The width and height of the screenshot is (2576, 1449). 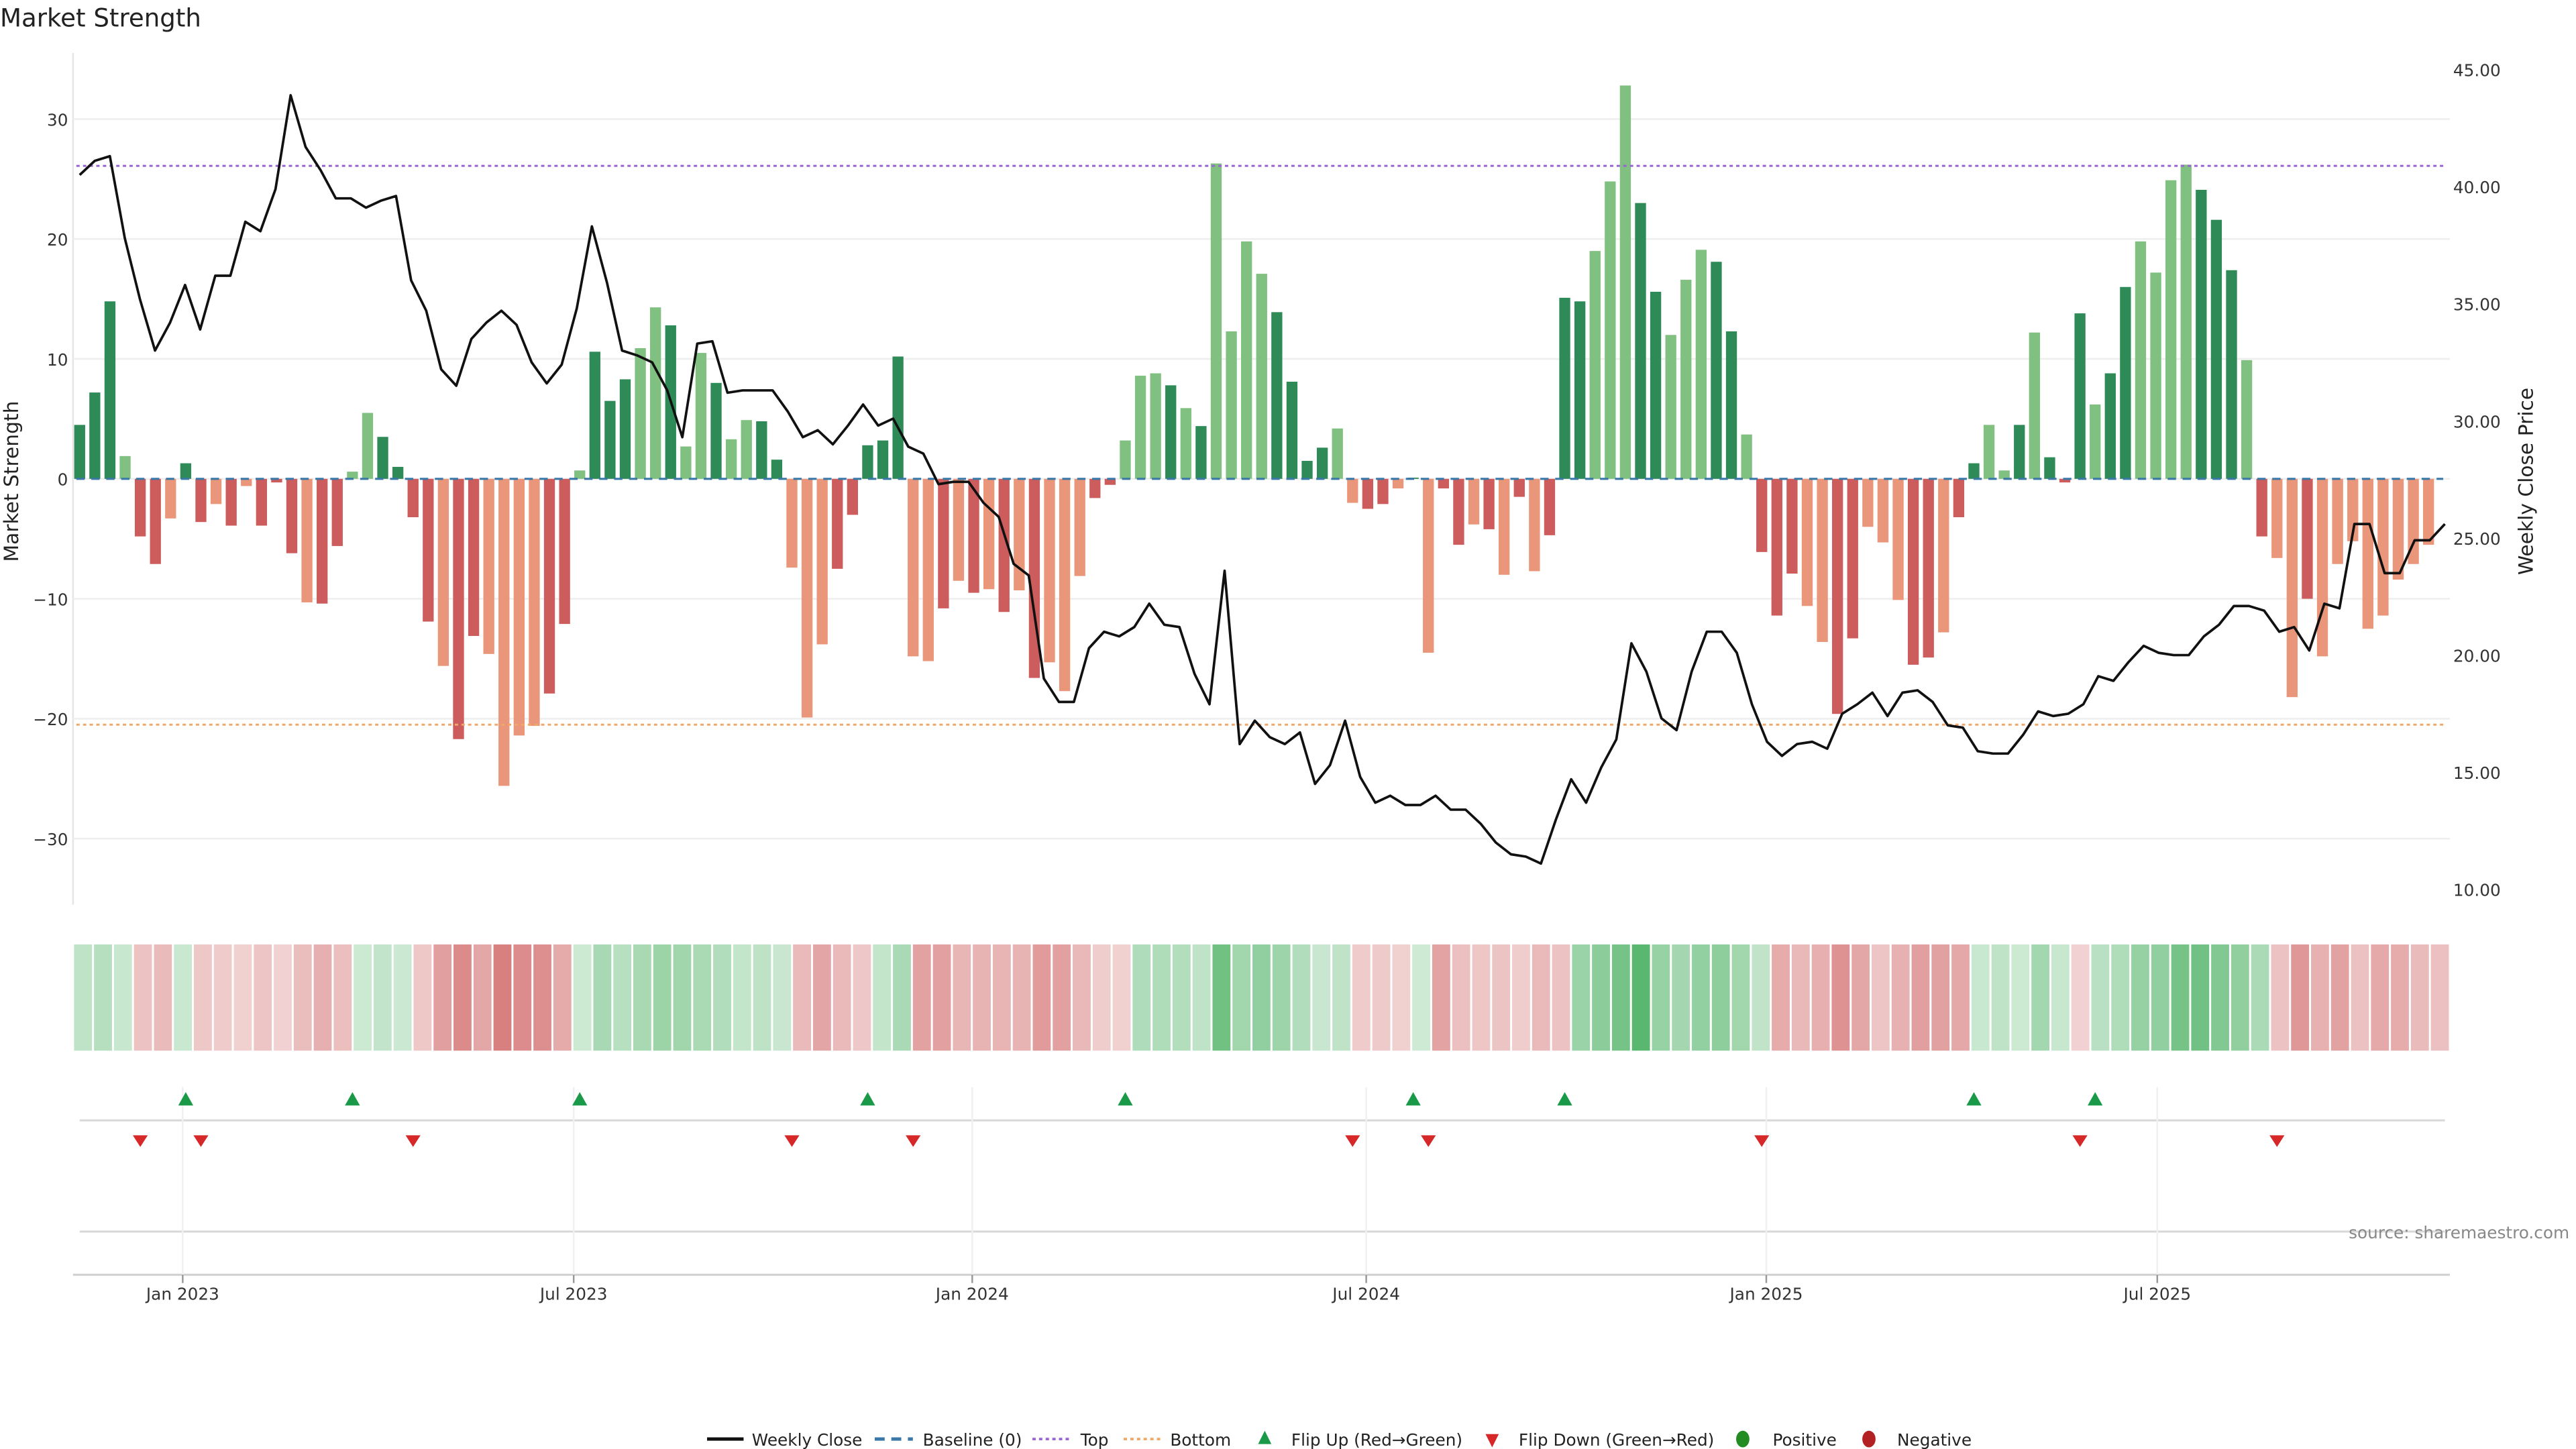 I want to click on y2-tick-label: 30.00, so click(x=2477, y=421).